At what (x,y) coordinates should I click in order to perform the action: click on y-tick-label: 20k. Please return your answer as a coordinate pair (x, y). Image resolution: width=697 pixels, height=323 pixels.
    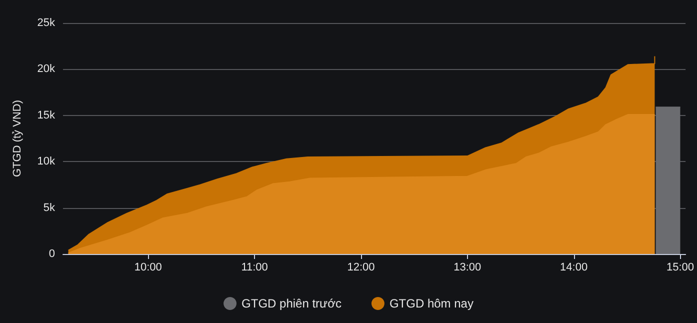
    Looking at the image, I should click on (46, 69).